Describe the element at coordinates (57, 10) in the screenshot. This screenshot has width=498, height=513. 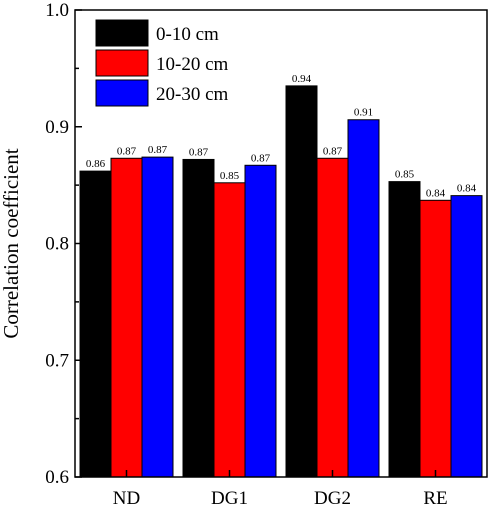
I see `y-tick-label: 1.0` at that location.